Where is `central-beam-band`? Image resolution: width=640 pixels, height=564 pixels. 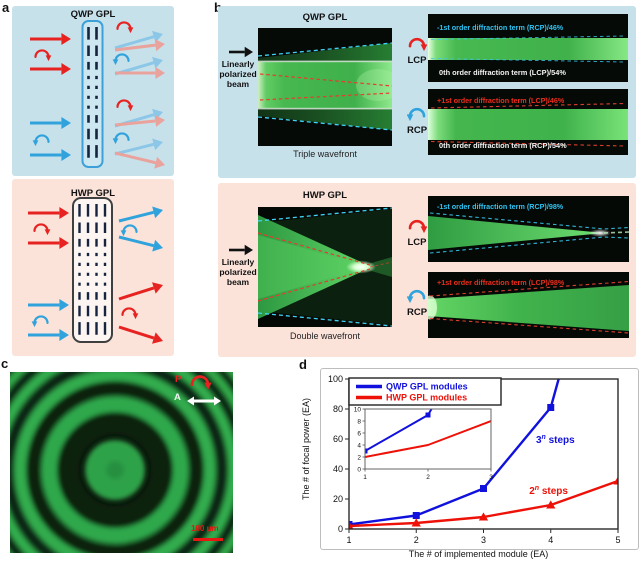 central-beam-band is located at coordinates (325, 85).